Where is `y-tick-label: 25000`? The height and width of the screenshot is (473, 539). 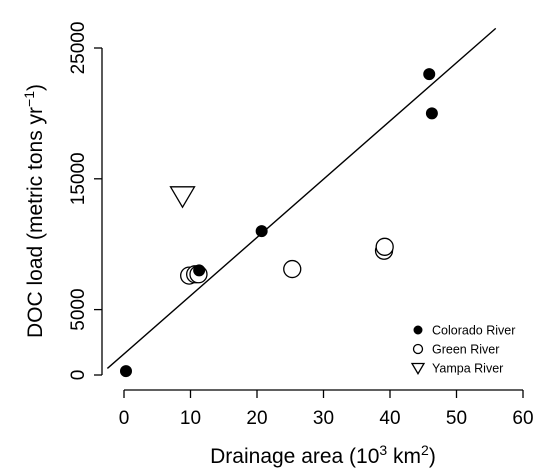
y-tick-label: 25000 is located at coordinates (78, 48).